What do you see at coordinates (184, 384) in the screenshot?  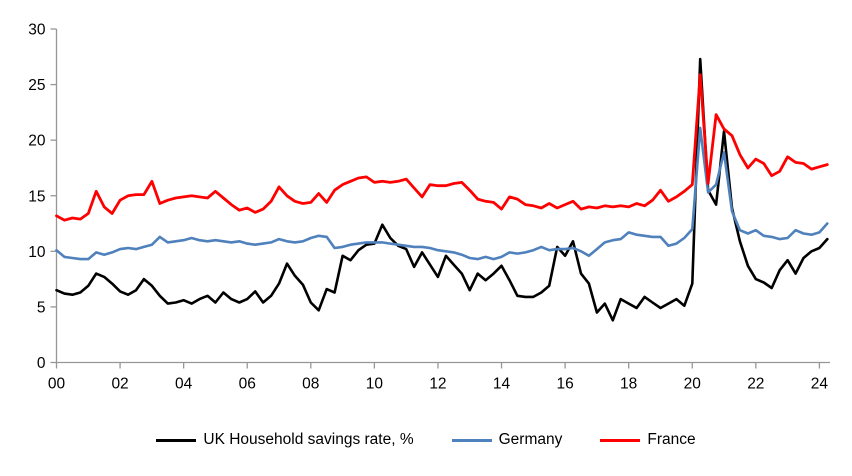 I see `x-tick-label: 04` at bounding box center [184, 384].